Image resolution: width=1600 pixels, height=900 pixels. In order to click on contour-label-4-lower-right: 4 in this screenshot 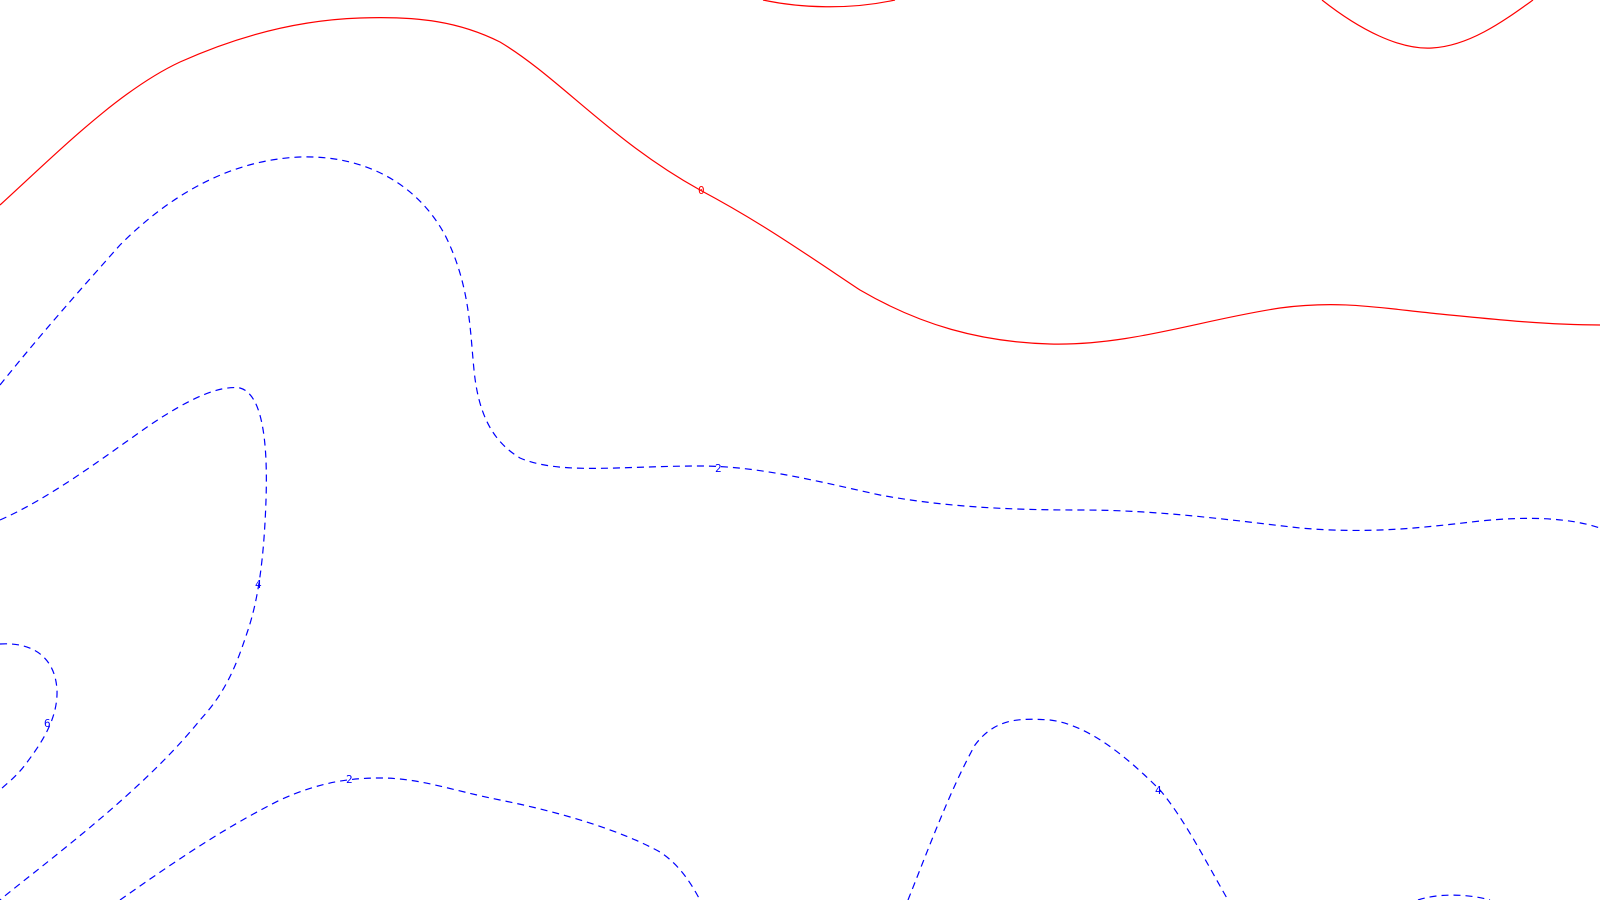, I will do `click(1158, 790)`.